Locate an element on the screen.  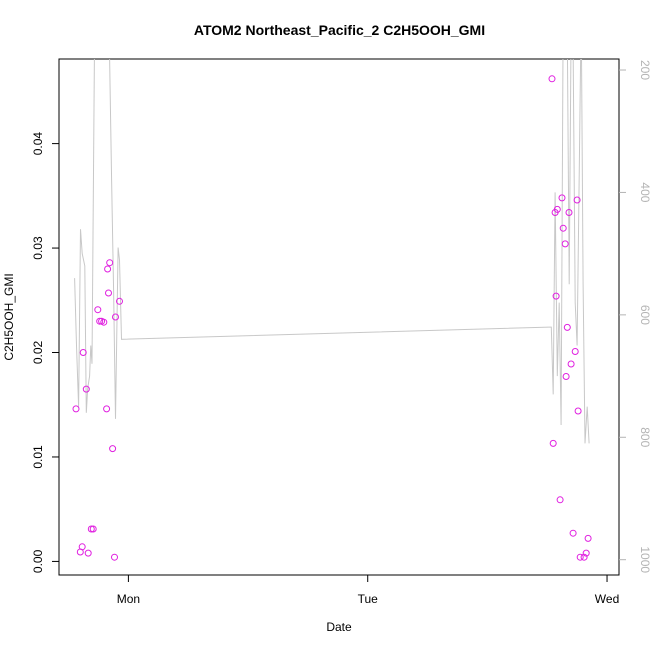
y-tick-label: 0.00 is located at coordinates (38, 561).